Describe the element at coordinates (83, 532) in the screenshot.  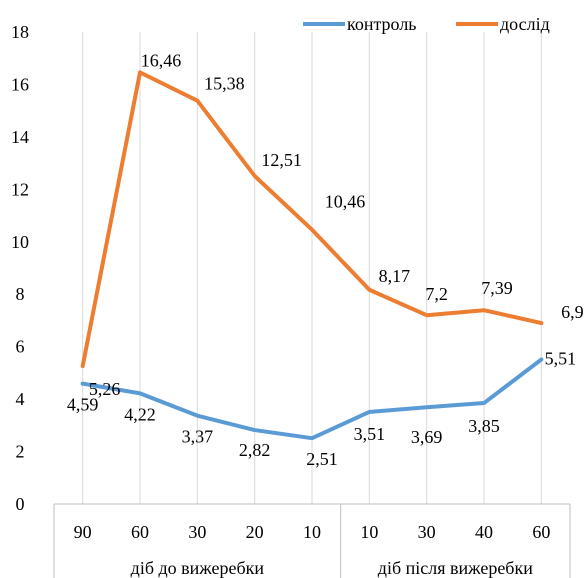
I see `x-tick-label: 90` at that location.